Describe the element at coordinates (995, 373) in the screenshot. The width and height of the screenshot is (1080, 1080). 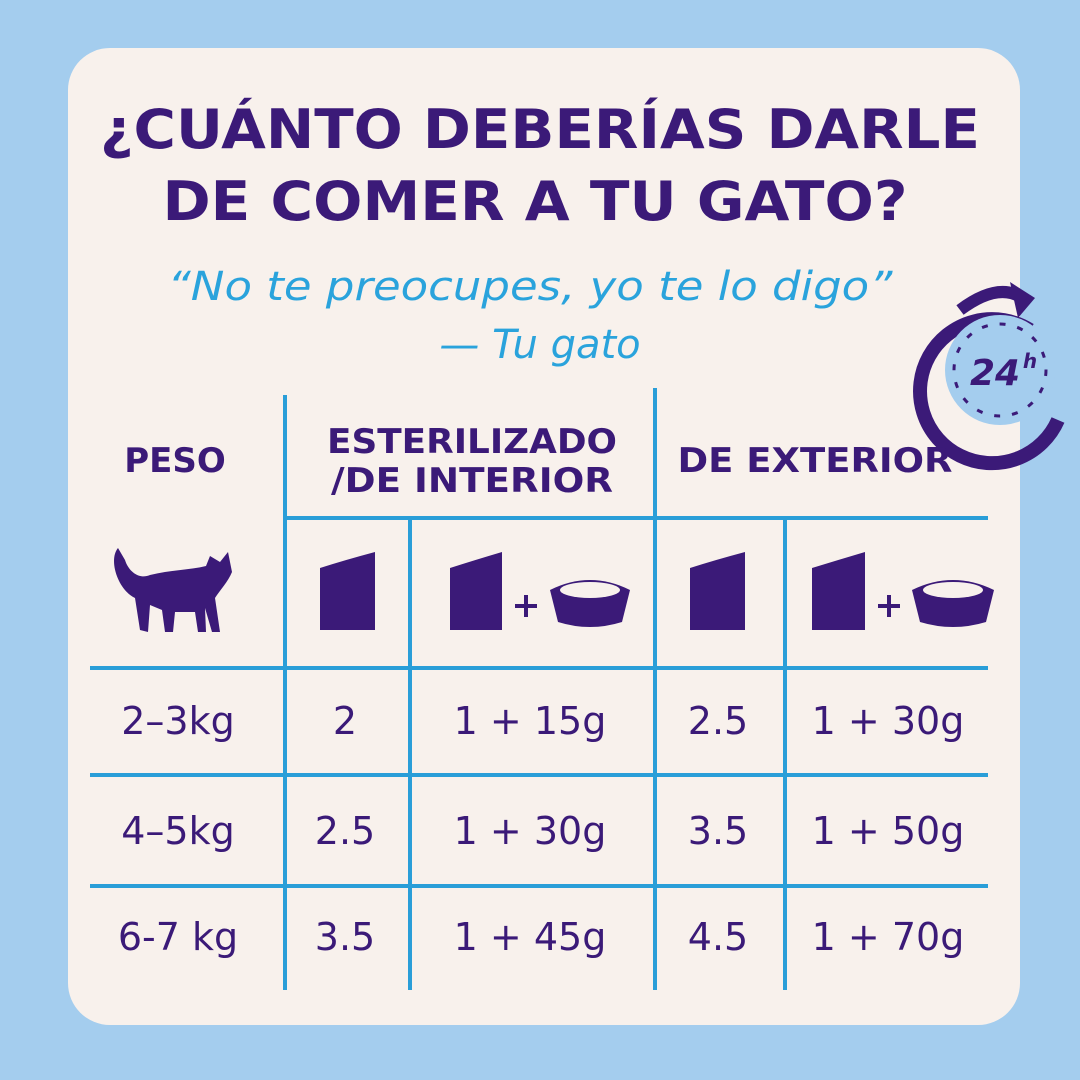
I see `badge-number: 24` at that location.